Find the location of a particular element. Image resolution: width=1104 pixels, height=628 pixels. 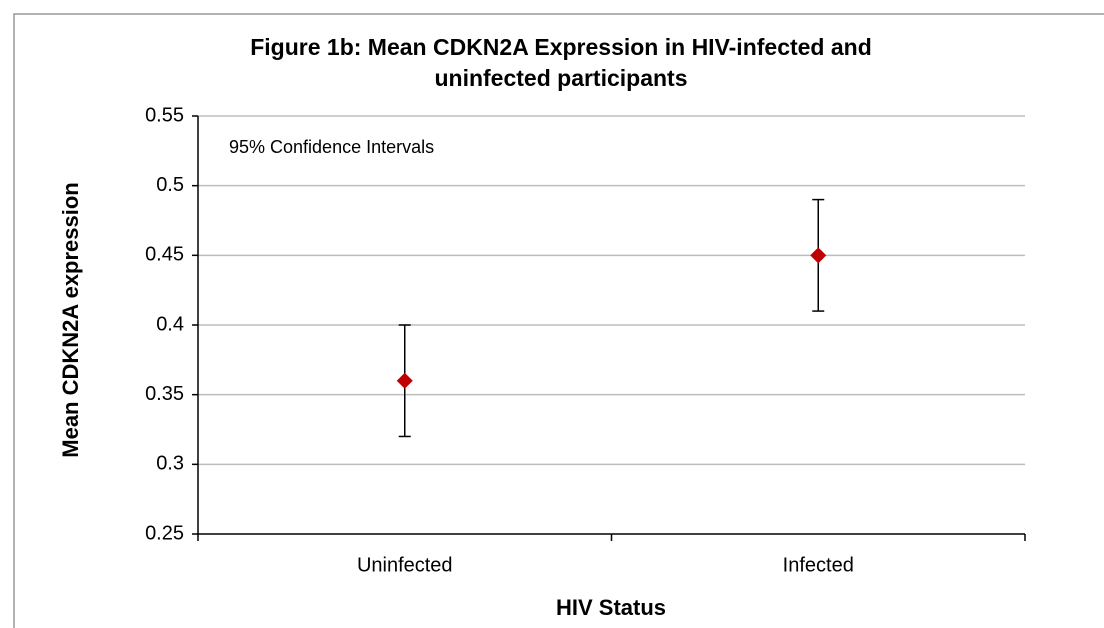

x-axis-label: HIV Status is located at coordinates (611, 607).